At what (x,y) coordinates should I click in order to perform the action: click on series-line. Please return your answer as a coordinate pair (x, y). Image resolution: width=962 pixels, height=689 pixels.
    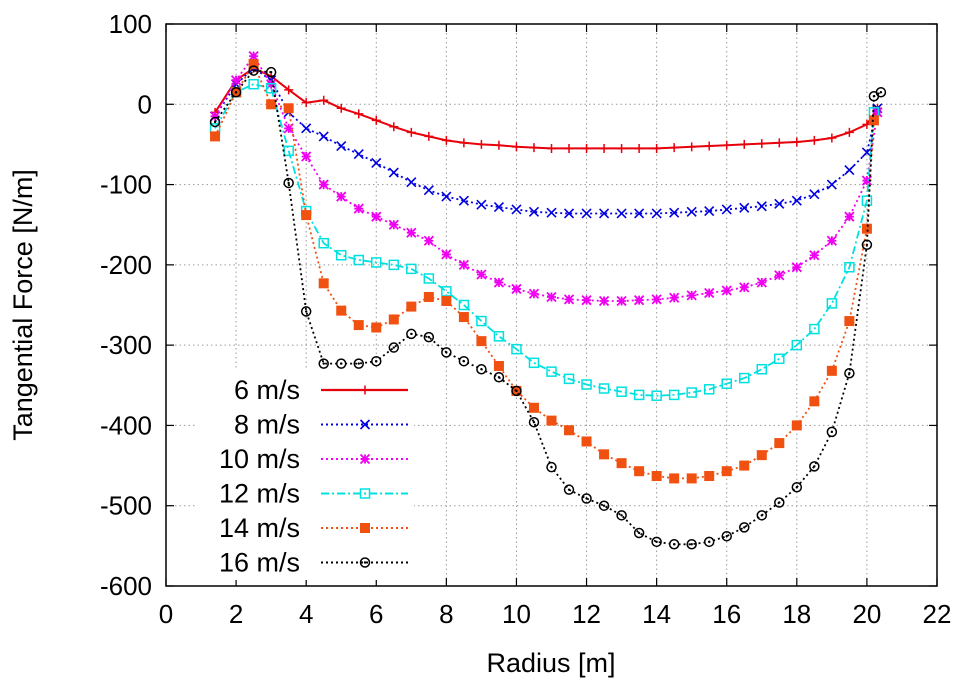
    Looking at the image, I should click on (546, 108).